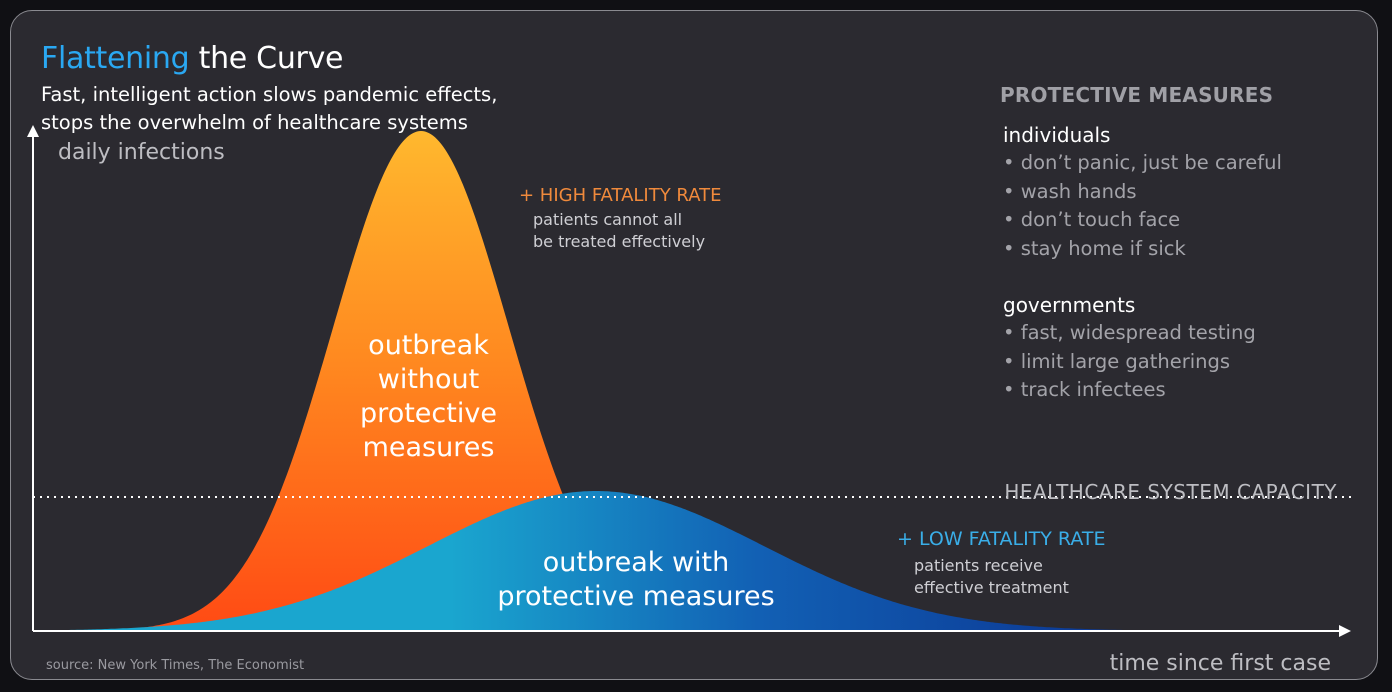 This screenshot has width=1392, height=692. I want to click on individuals-title: individuals, so click(1057, 135).